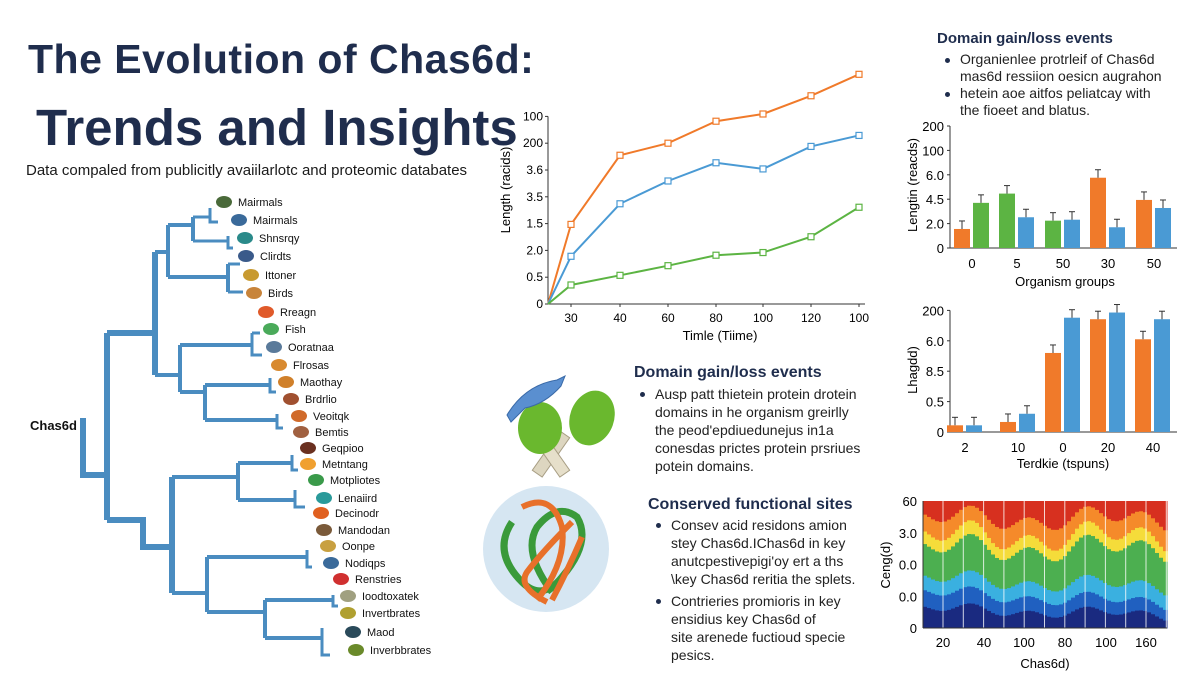 The image size is (1200, 675). What do you see at coordinates (1025, 110) in the screenshot?
I see `bullet-line: the fioeet and blatus.` at bounding box center [1025, 110].